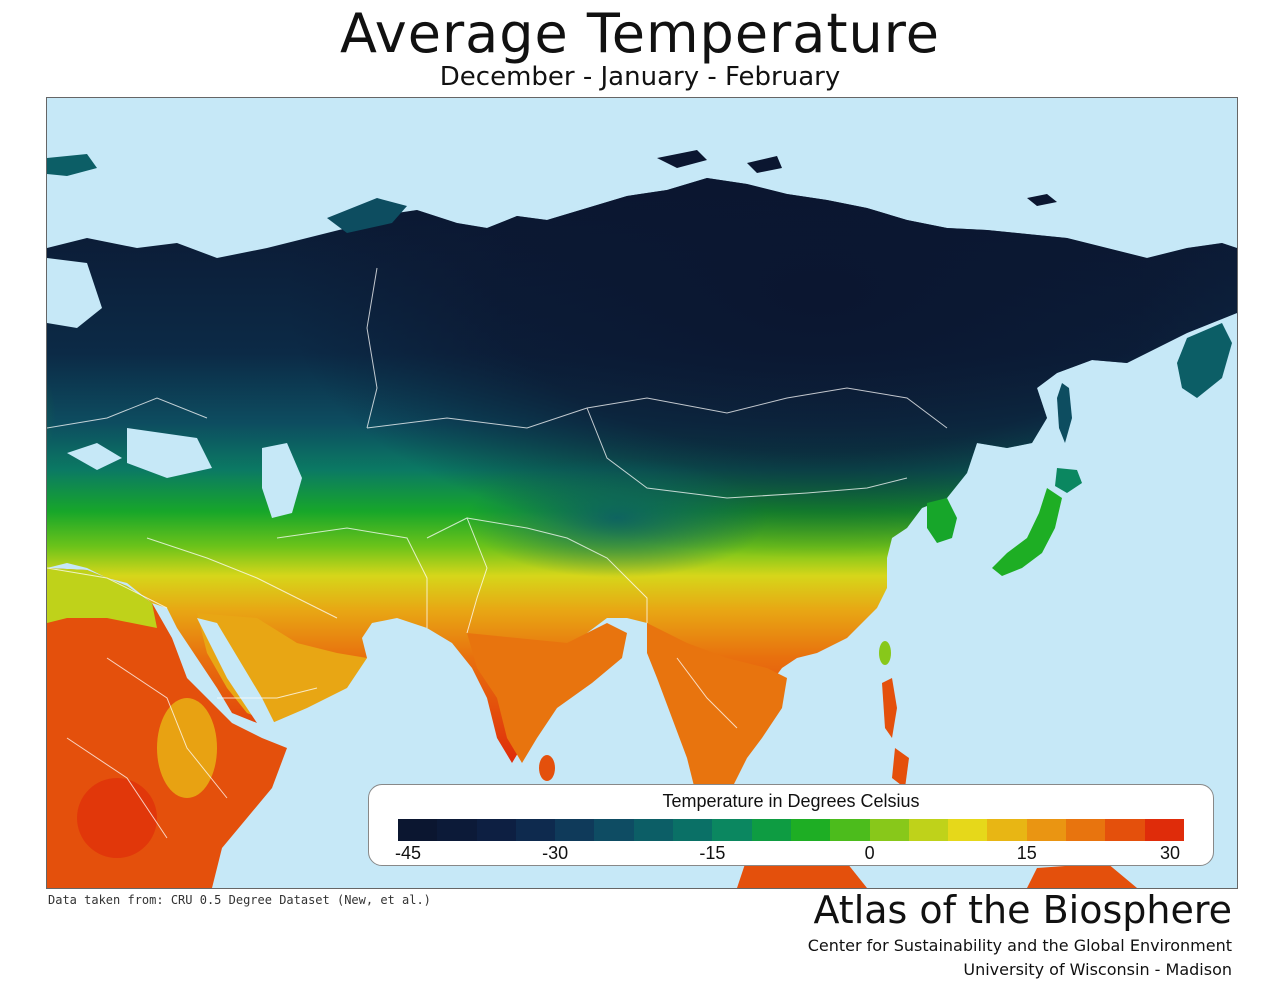 Image resolution: width=1280 pixels, height=983 pixels. Describe the element at coordinates (174, 493) in the screenshot. I see `inland-seas` at that location.